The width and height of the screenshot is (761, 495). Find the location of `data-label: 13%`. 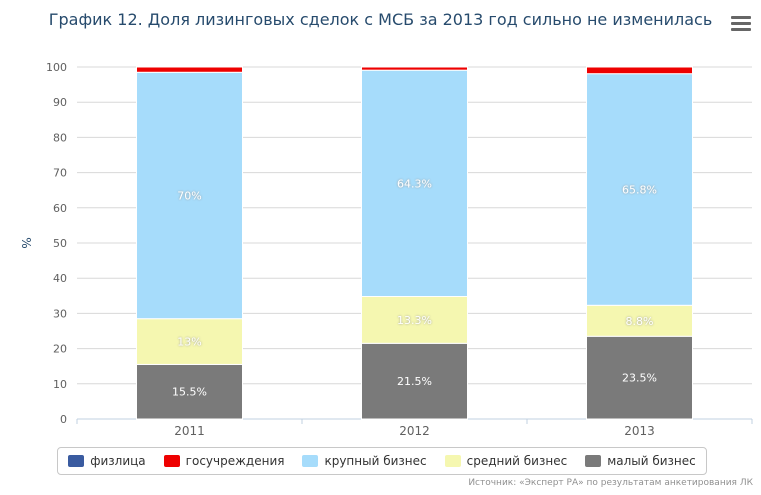

data-label: 13% is located at coordinates (189, 342).